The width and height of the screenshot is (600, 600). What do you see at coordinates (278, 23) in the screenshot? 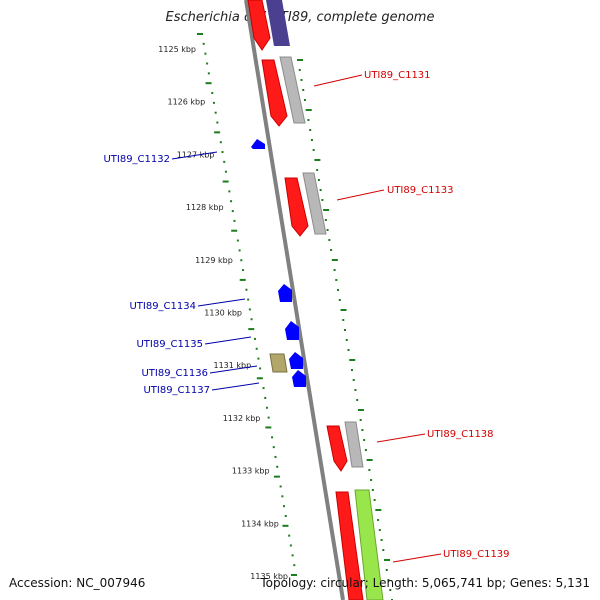
I see `purple-gene-top` at bounding box center [278, 23].